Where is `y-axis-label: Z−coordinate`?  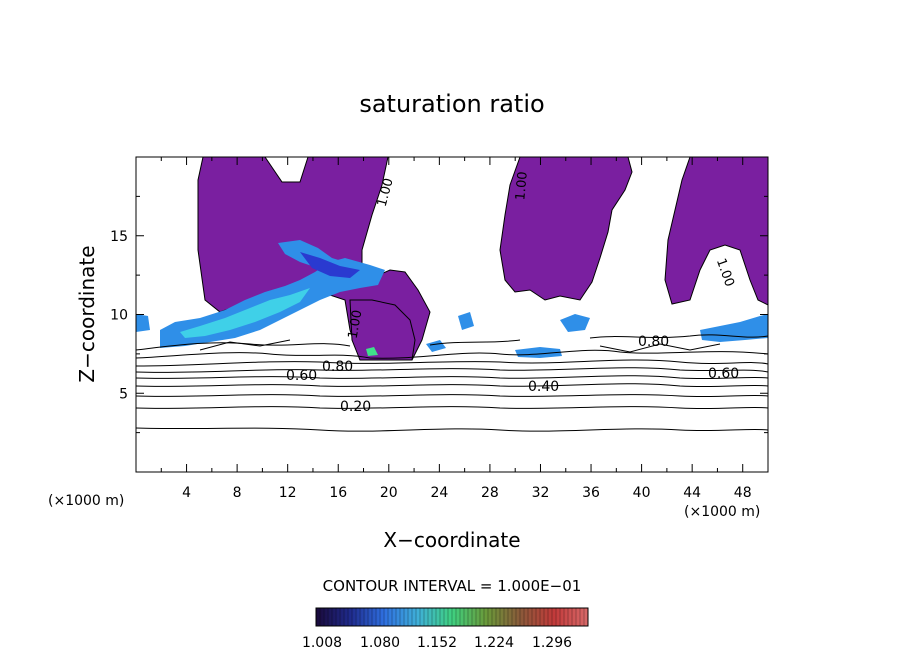 y-axis-label: Z−coordinate is located at coordinates (87, 313).